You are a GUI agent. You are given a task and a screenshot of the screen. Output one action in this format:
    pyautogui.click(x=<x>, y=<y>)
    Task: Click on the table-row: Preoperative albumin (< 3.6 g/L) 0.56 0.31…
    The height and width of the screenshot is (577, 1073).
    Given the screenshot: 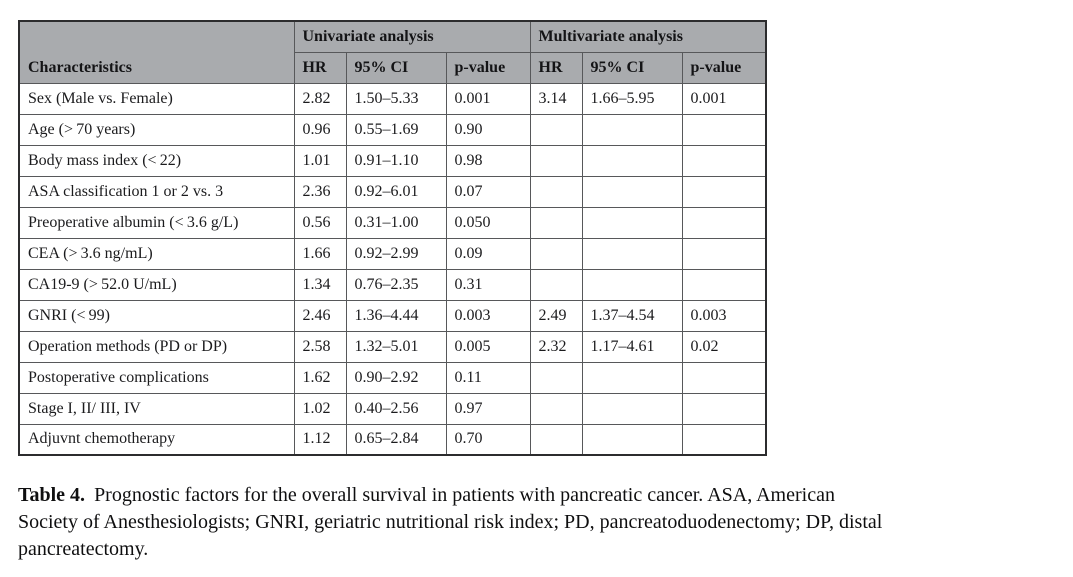 What is the action you would take?
    pyautogui.click(x=392, y=222)
    